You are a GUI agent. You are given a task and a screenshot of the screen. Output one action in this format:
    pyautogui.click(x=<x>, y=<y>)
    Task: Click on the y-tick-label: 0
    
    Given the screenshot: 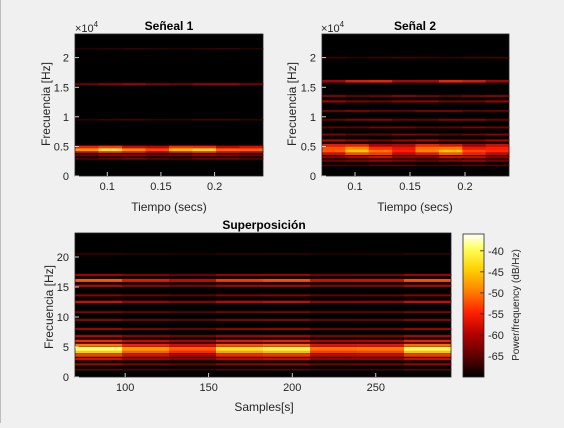 What is the action you would take?
    pyautogui.click(x=66, y=378)
    